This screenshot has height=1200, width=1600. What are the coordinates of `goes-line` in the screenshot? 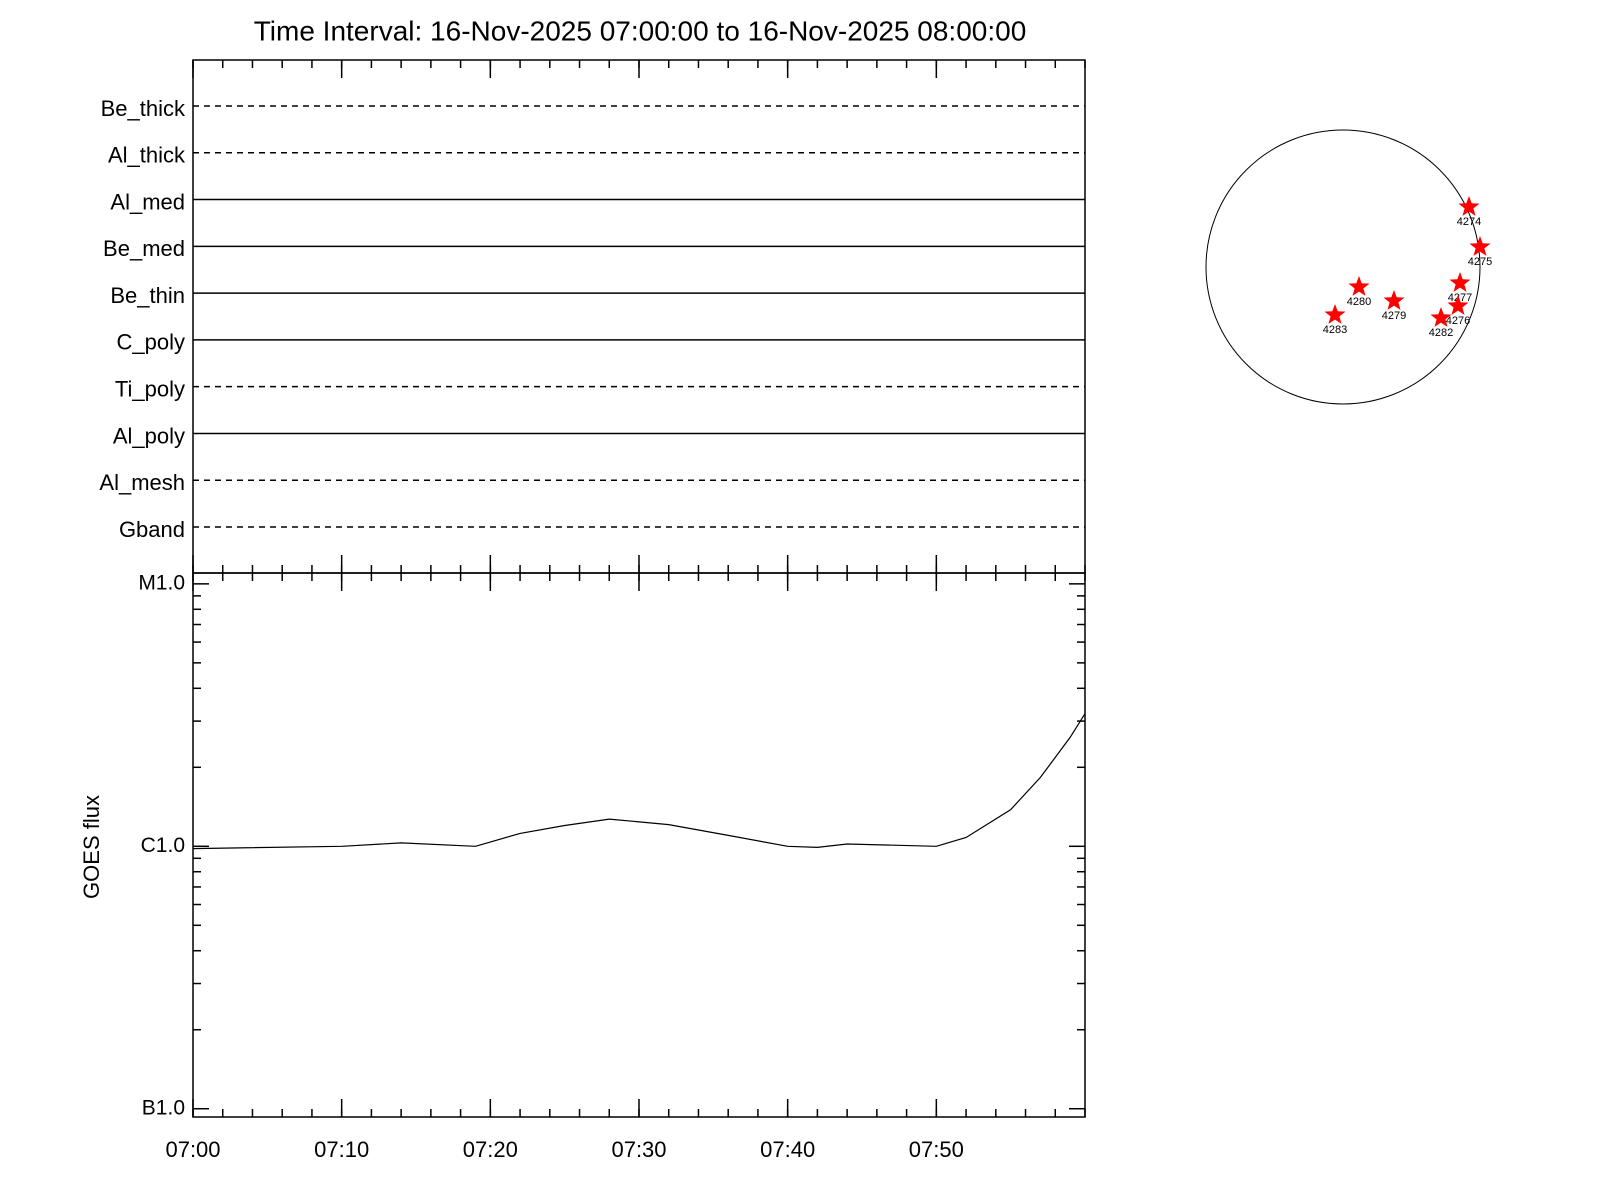 It's located at (639, 781).